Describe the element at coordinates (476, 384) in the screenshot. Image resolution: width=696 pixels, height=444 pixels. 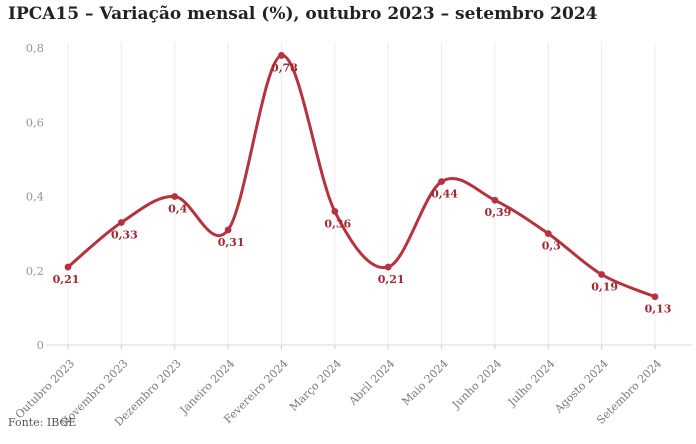
I see `x-axis-label: Junho 2024` at that location.